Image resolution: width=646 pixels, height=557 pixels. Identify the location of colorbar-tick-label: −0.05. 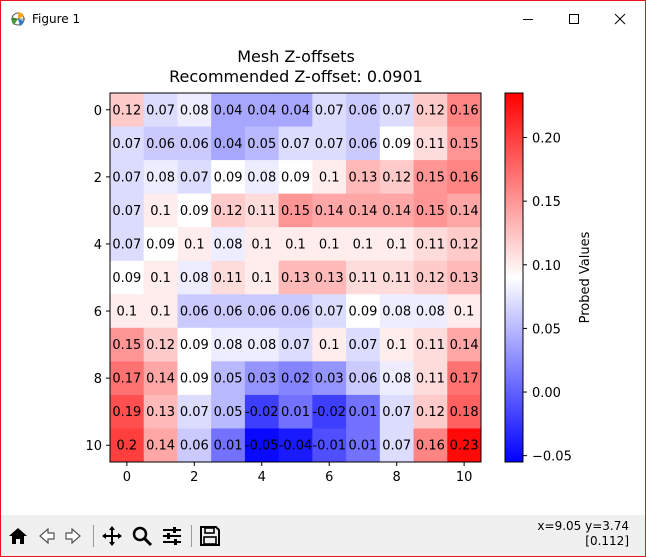
(552, 457).